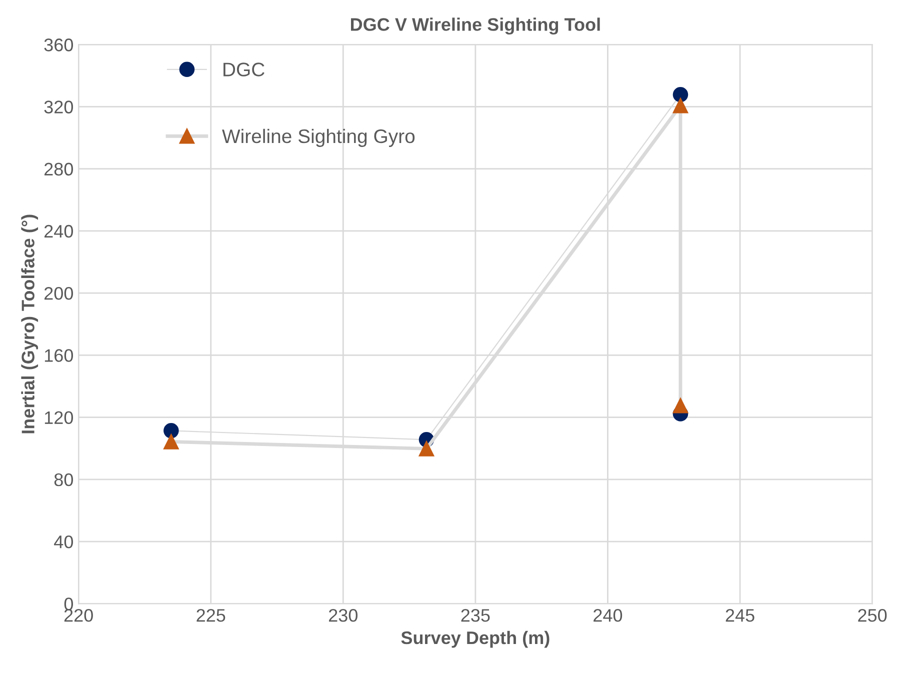  Describe the element at coordinates (78, 615) in the screenshot. I see `x-tick-label: 220` at that location.